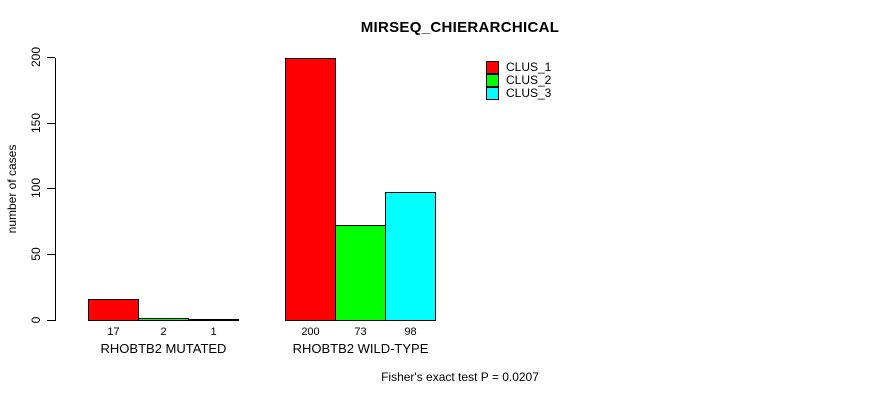 Image resolution: width=890 pixels, height=400 pixels. I want to click on chart-title: MIRSEQ_CHIERARCHICAL, so click(460, 27).